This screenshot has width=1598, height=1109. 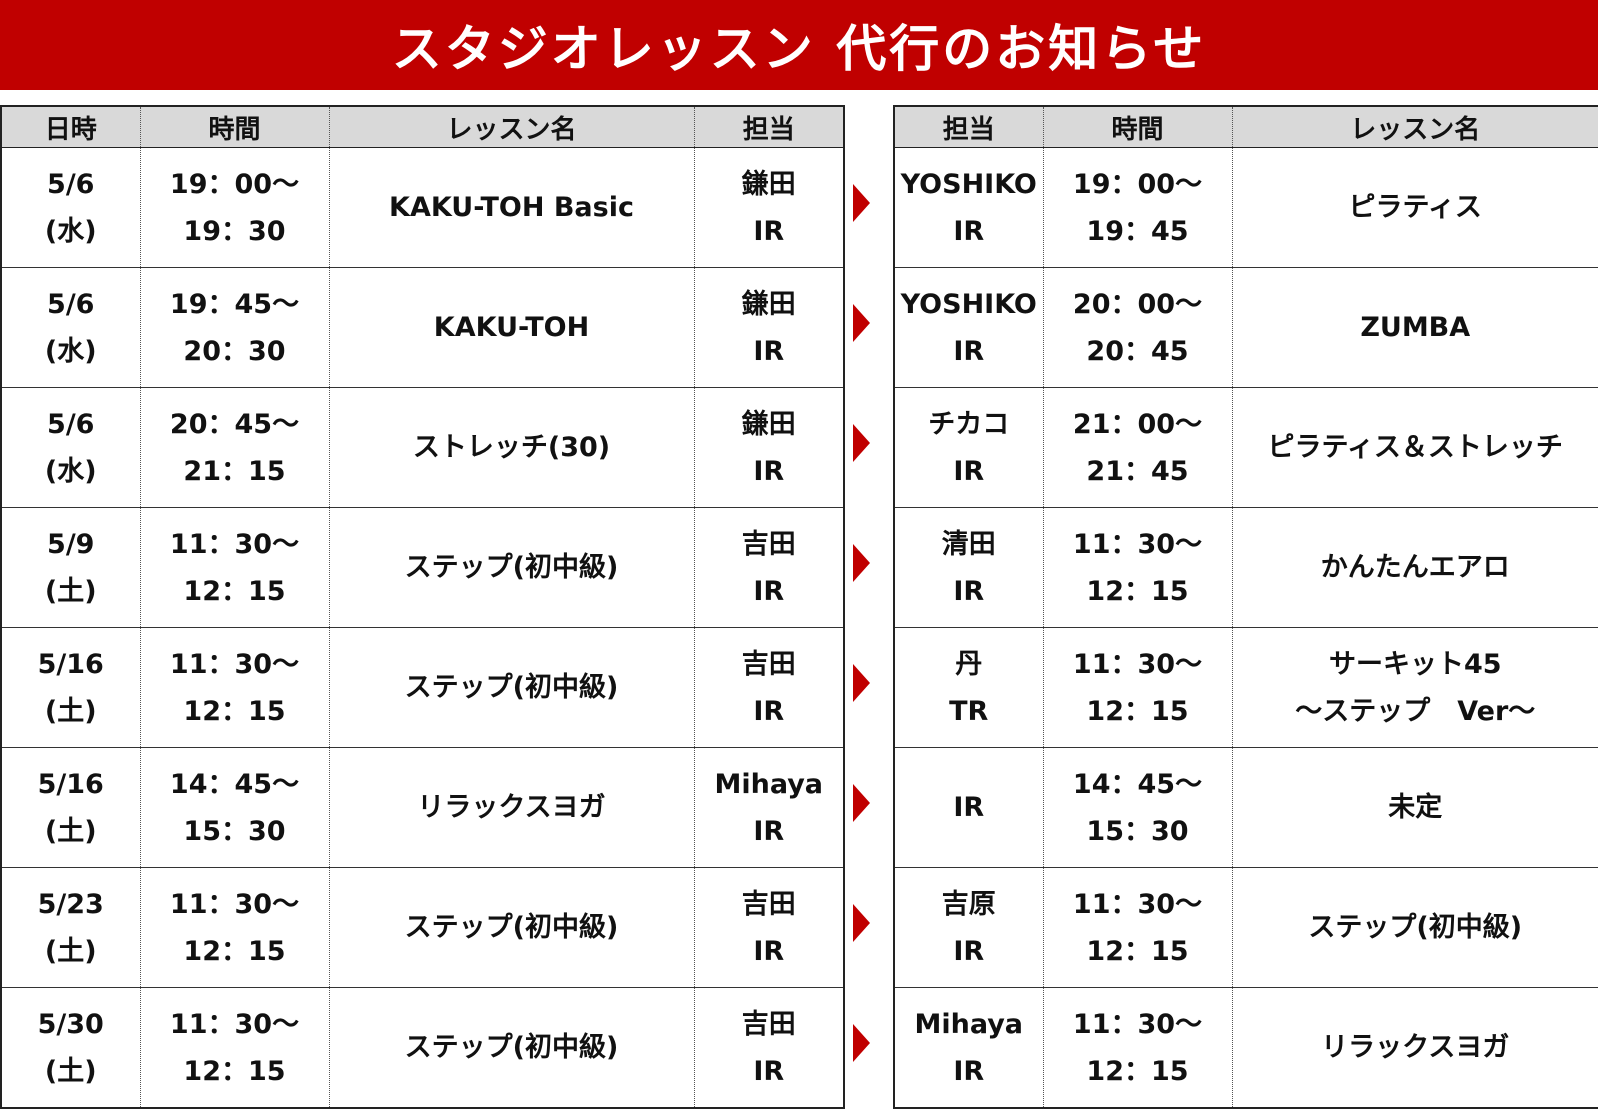 What do you see at coordinates (1415, 328) in the screenshot?
I see `lesson-cell: ZUMBA` at bounding box center [1415, 328].